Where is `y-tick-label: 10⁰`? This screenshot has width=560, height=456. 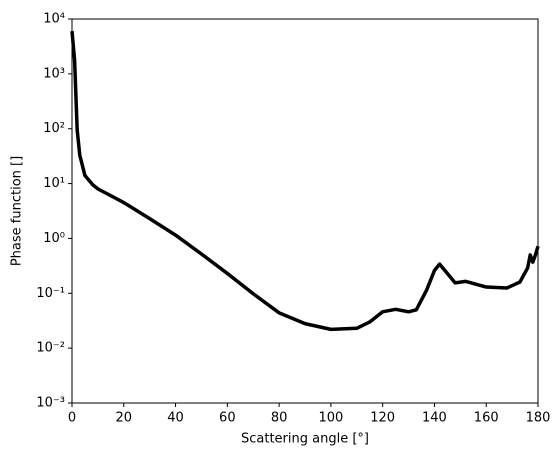 y-tick-label: 10⁰ is located at coordinates (54, 238).